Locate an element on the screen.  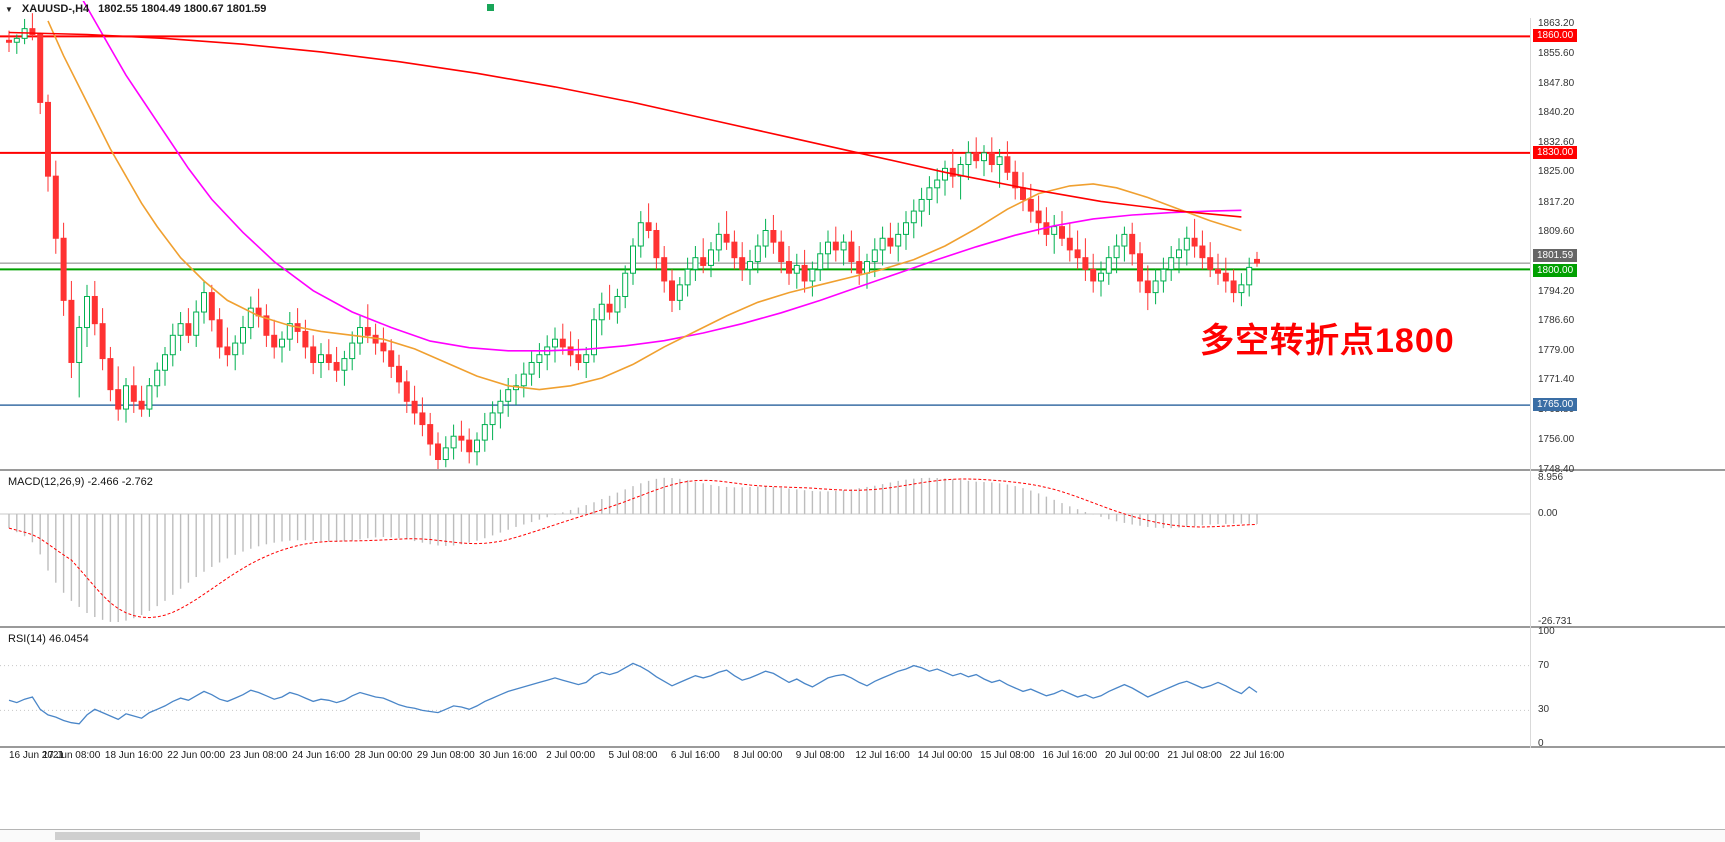
time-label: 15 Jul 08:00 is located at coordinates (1007, 755).